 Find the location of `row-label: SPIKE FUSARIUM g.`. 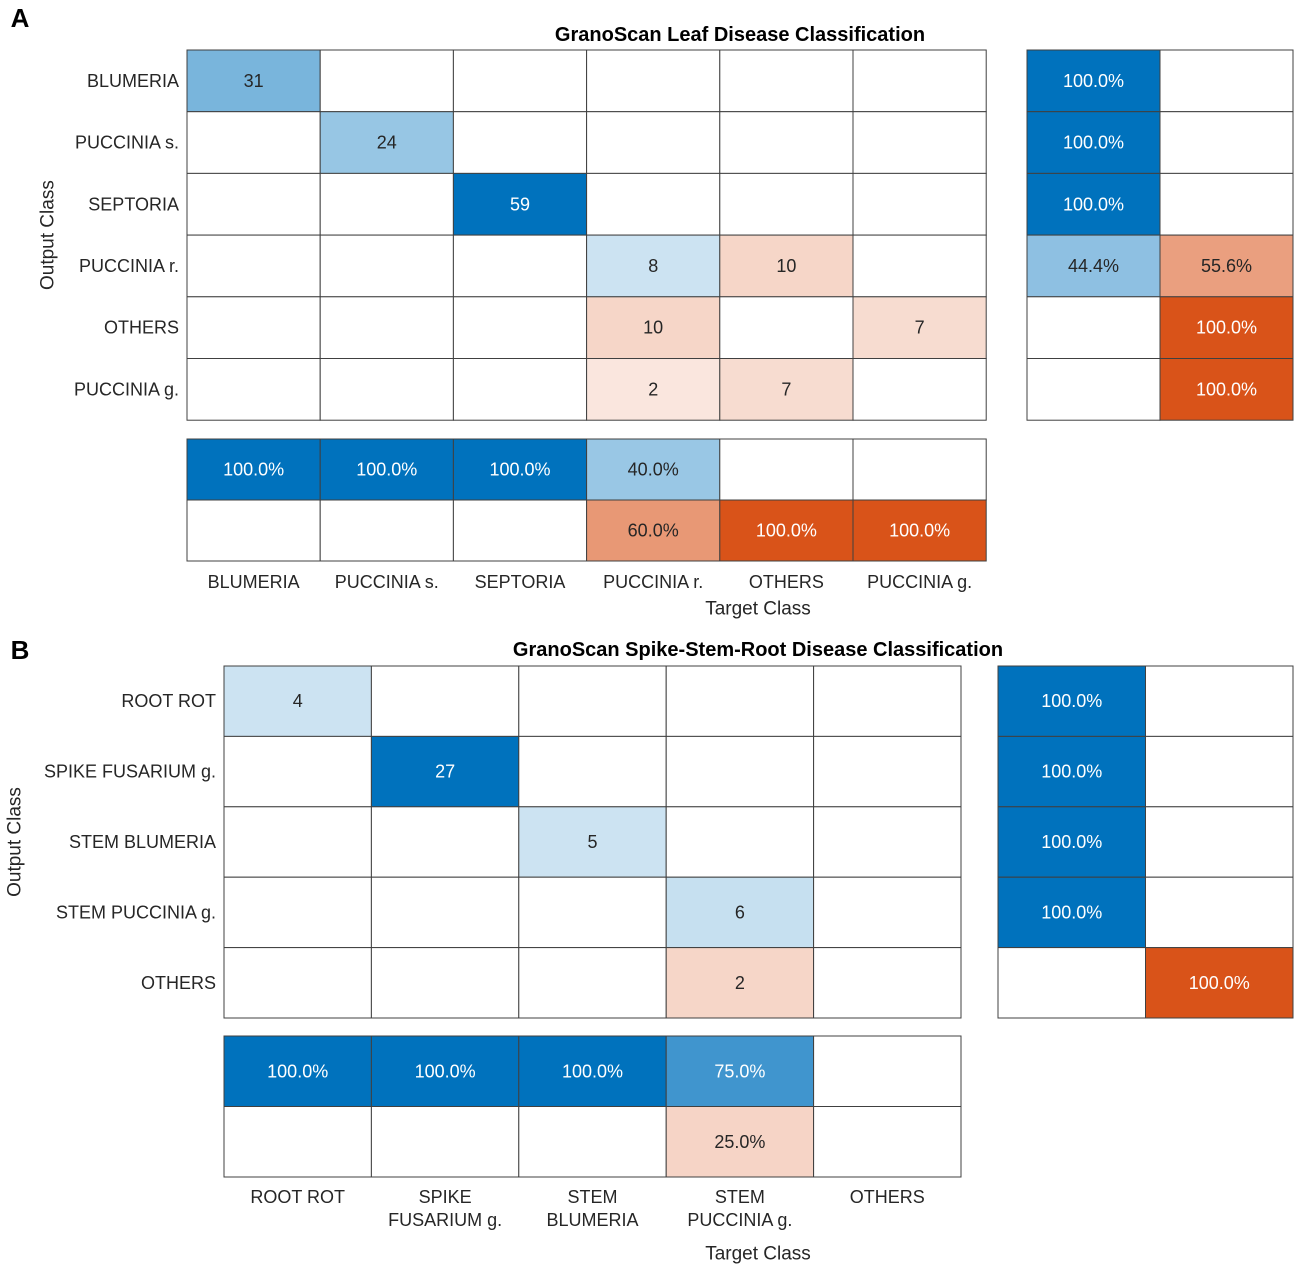

row-label: SPIKE FUSARIUM g. is located at coordinates (130, 772).